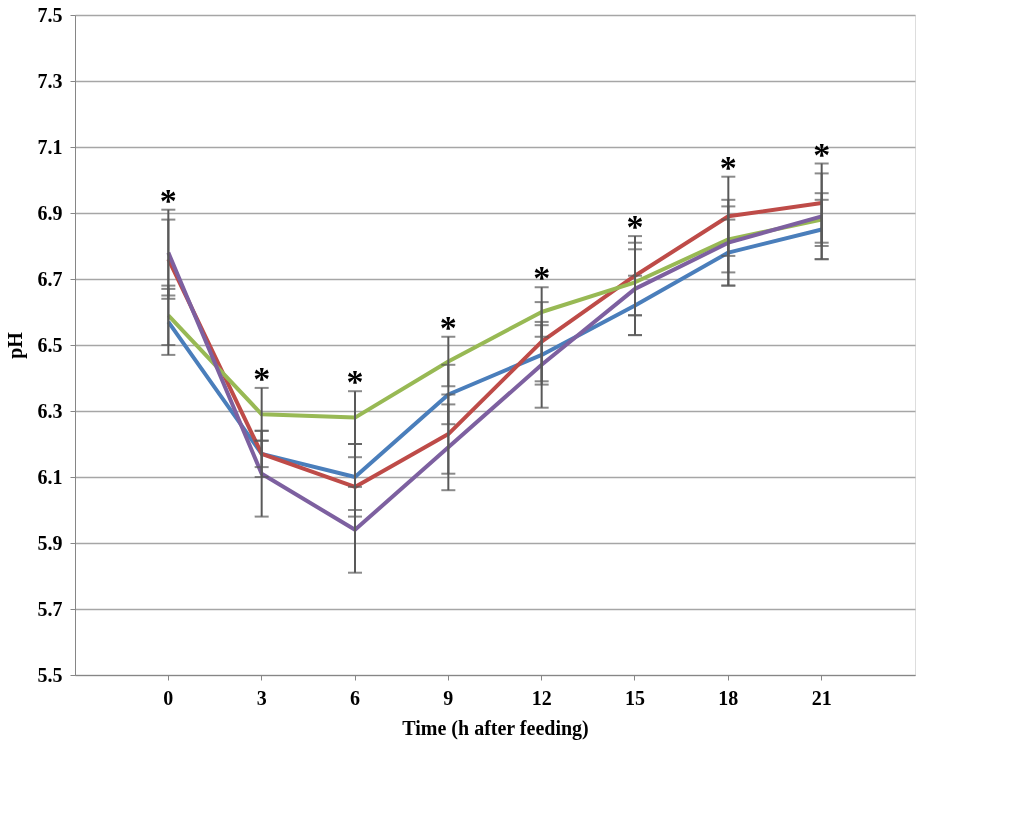  Describe the element at coordinates (821, 697) in the screenshot. I see `x-tick-label: 21` at that location.